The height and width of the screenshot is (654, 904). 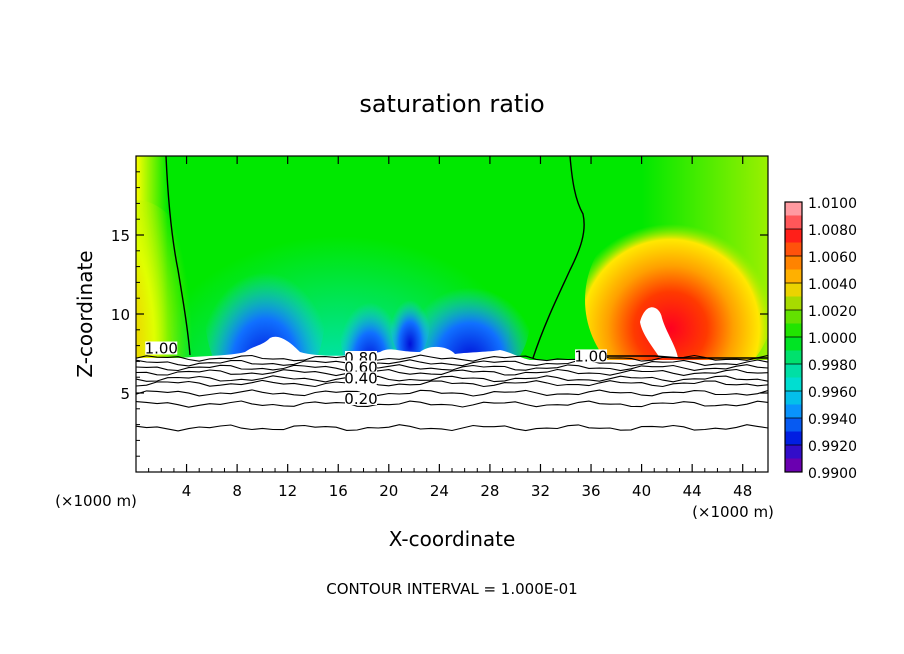 What do you see at coordinates (832, 258) in the screenshot?
I see `colorbar-label: 1.0060` at bounding box center [832, 258].